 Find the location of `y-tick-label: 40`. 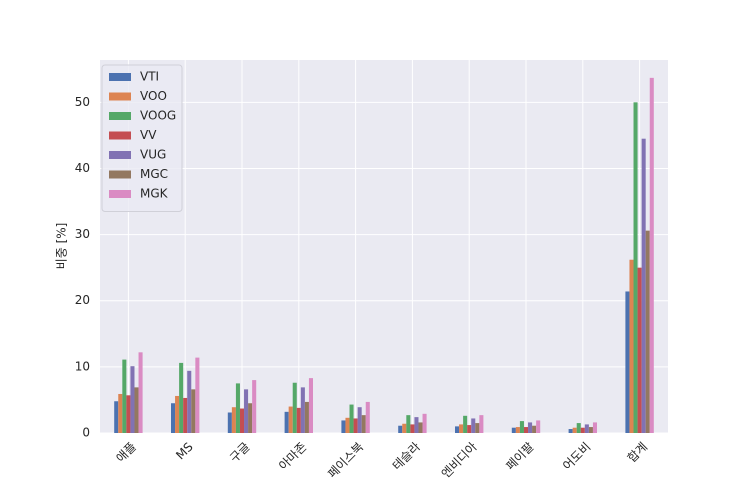

y-tick-label: 40 is located at coordinates (82, 168).